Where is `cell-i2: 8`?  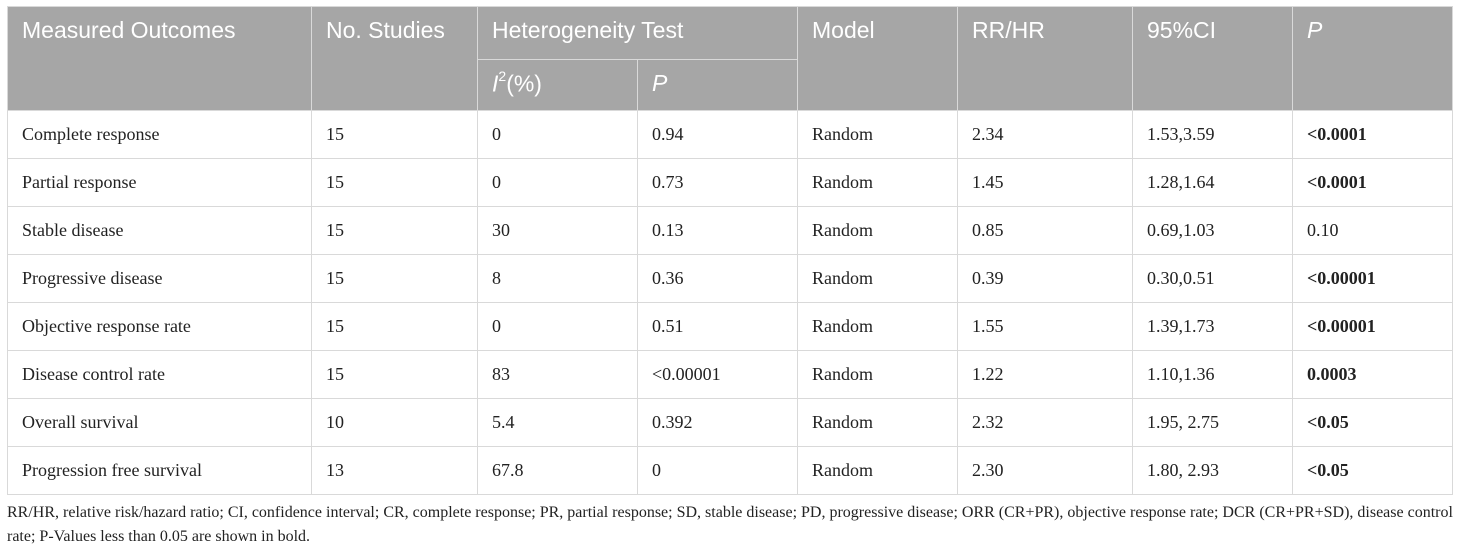
cell-i2: 8 is located at coordinates (557, 278).